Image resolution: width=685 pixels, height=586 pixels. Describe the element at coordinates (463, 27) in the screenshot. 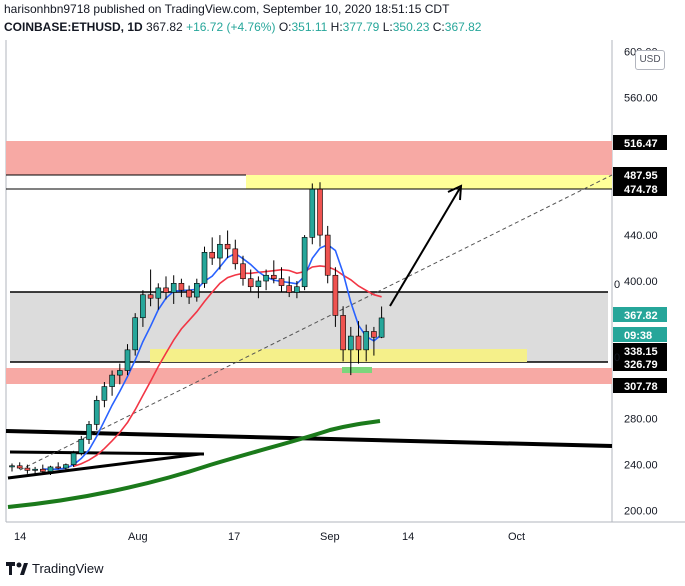

I see `close-value: 367.82` at that location.